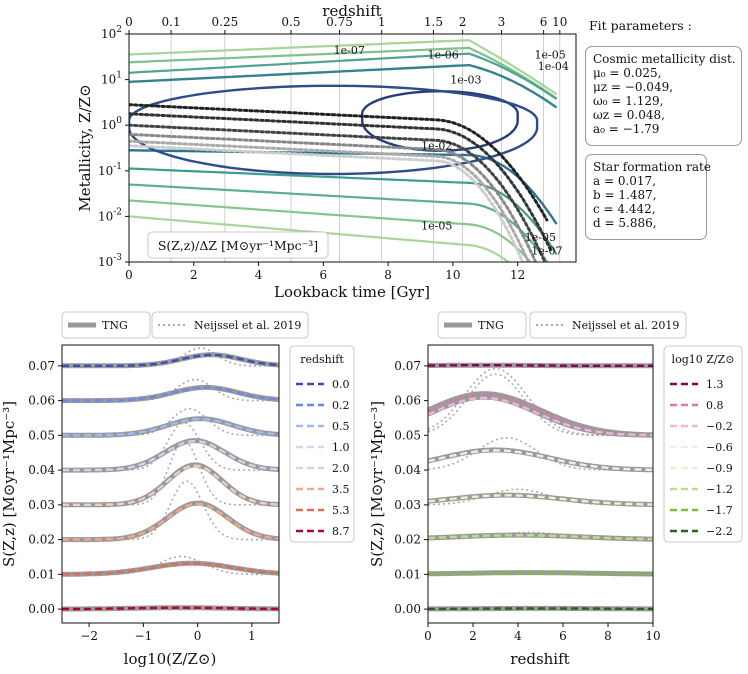 This screenshot has height=674, width=748. I want to click on legend-label: −2.2, so click(719, 531).